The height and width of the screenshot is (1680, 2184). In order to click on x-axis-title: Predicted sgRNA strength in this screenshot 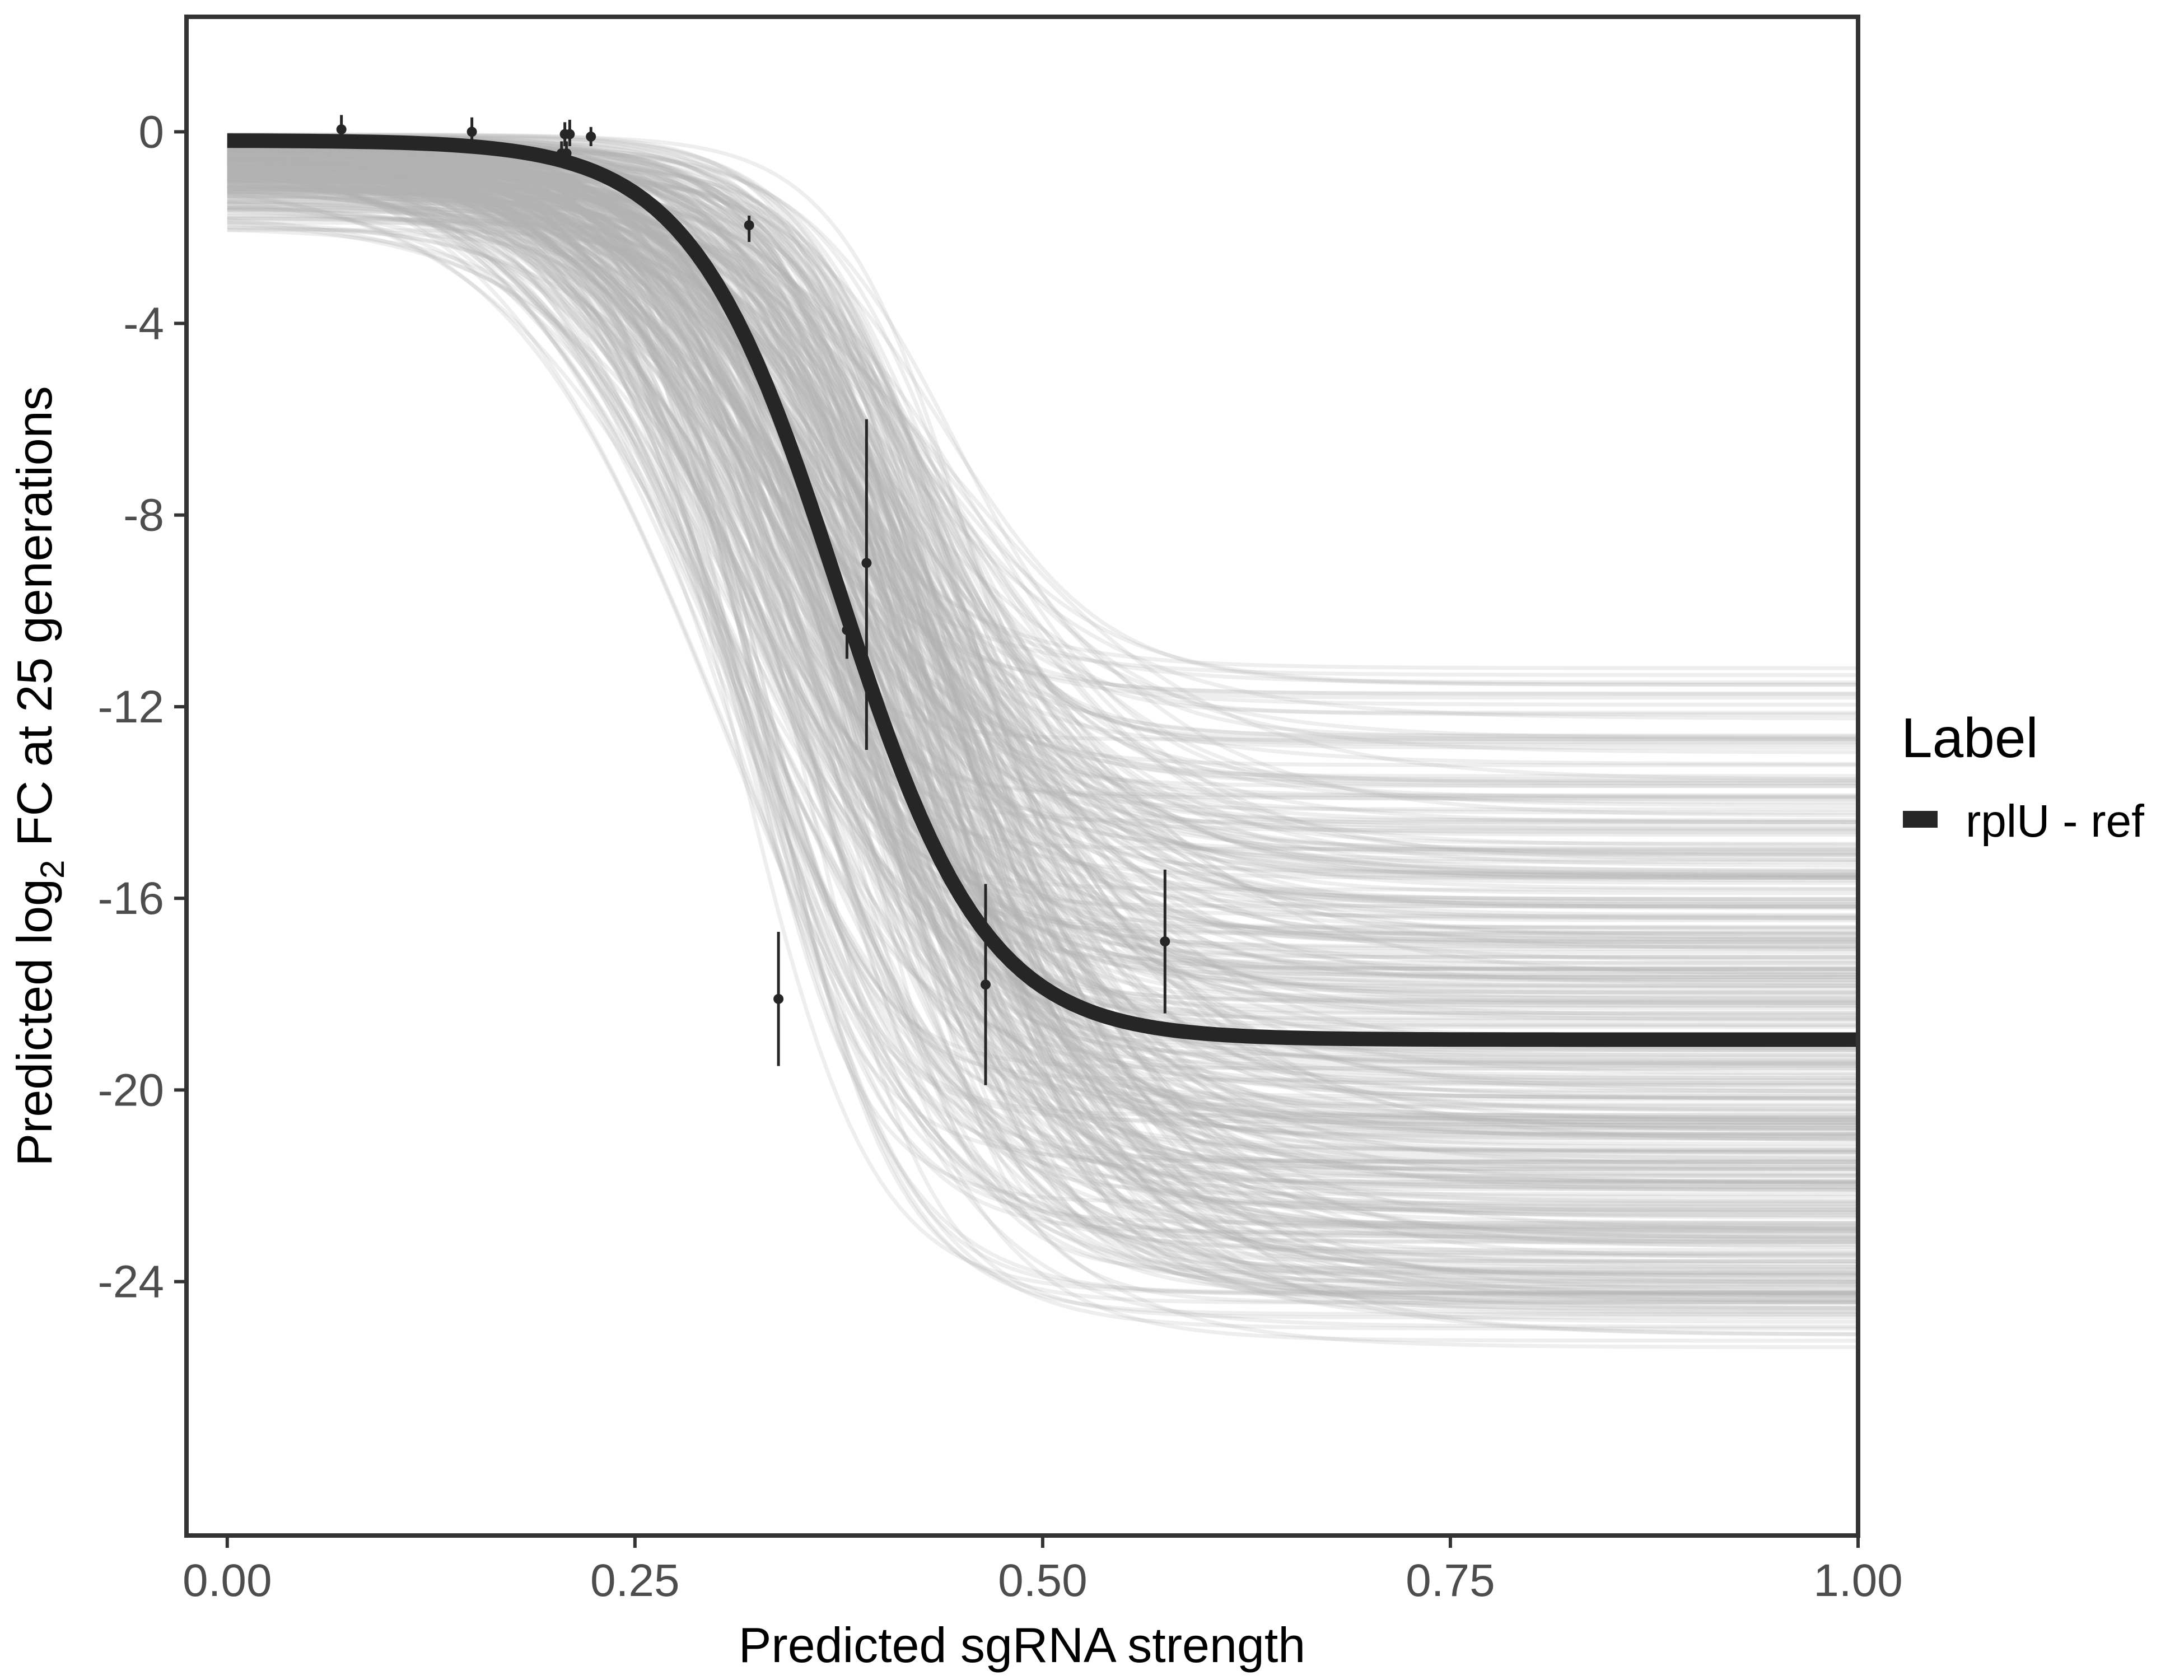, I will do `click(1023, 1645)`.